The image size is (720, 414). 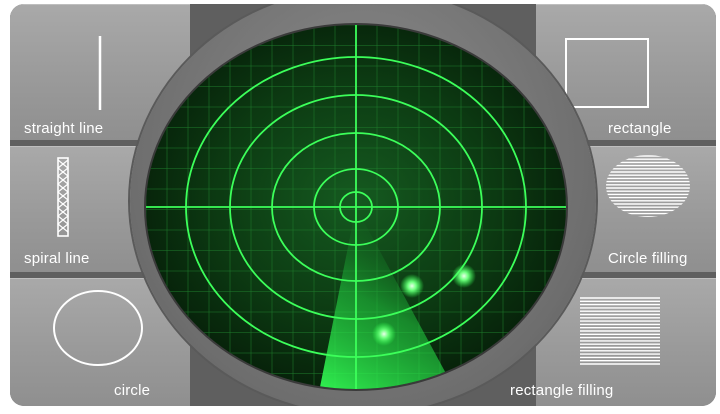 What do you see at coordinates (132, 390) in the screenshot?
I see `circle-label: circle` at bounding box center [132, 390].